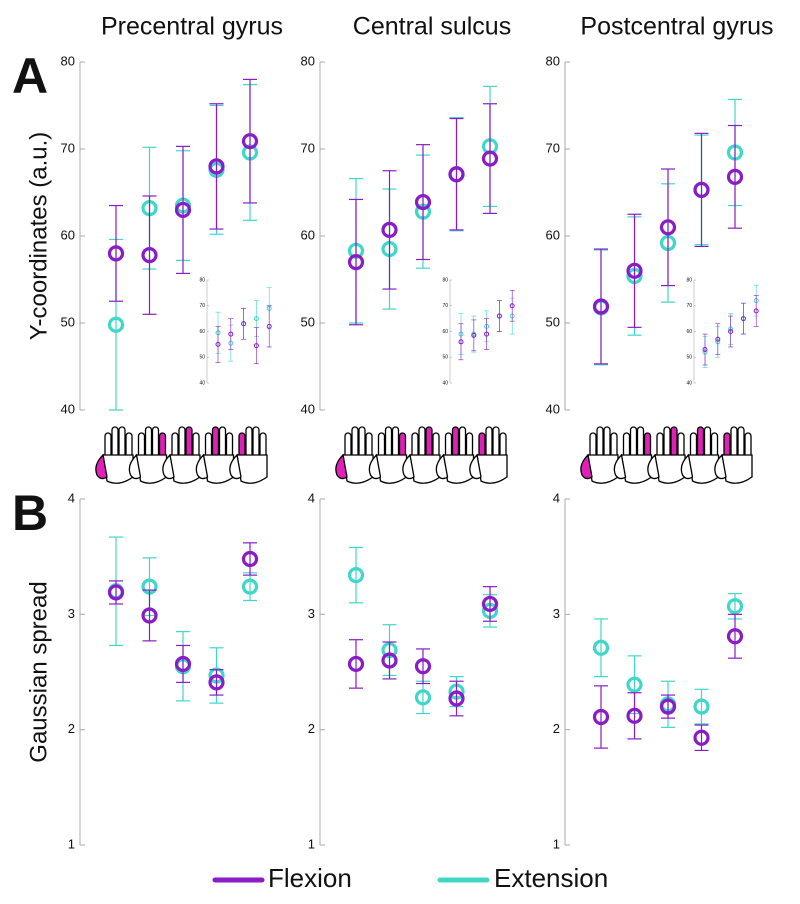 The height and width of the screenshot is (904, 800). What do you see at coordinates (71, 843) in the screenshot?
I see `y-tick-label: 1` at bounding box center [71, 843].